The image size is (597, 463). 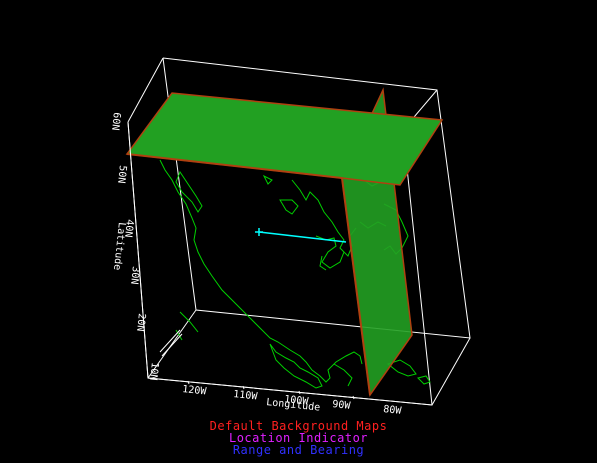 What do you see at coordinates (121, 174) in the screenshot?
I see `lat-tick-label: 50N` at bounding box center [121, 174].